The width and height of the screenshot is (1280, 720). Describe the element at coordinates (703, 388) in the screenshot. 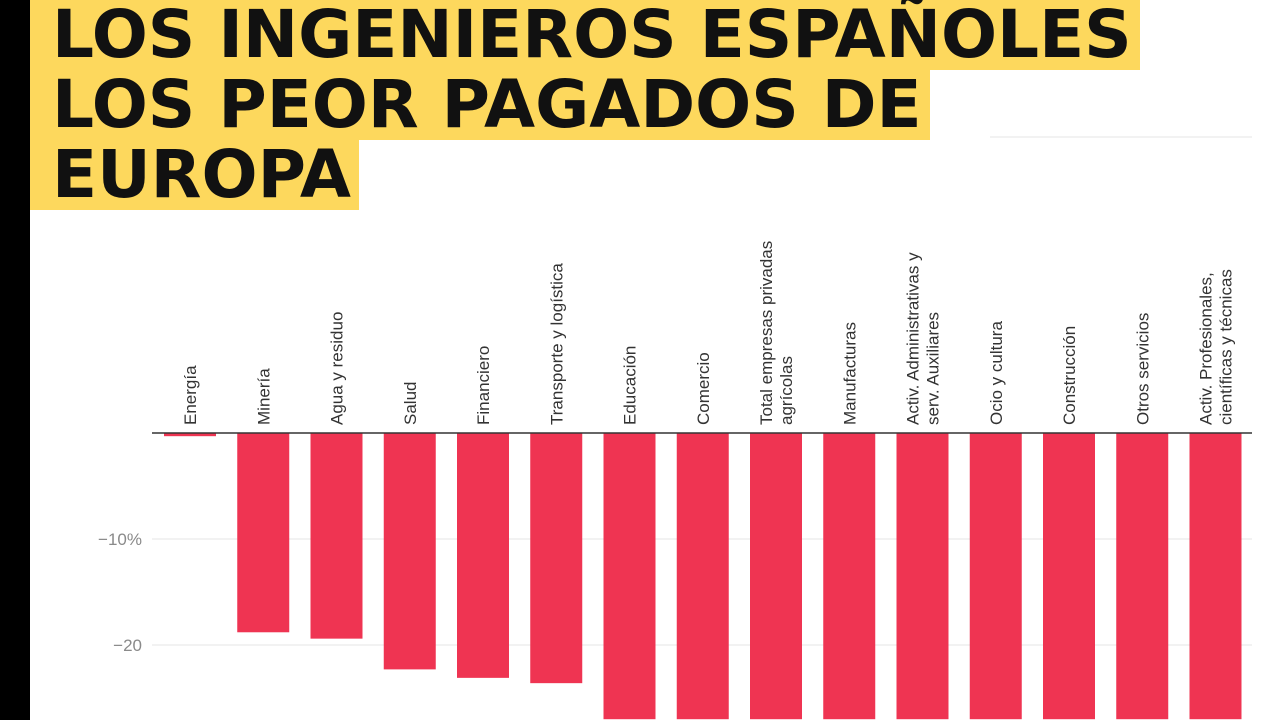

I see `category-label: Comercio` at that location.